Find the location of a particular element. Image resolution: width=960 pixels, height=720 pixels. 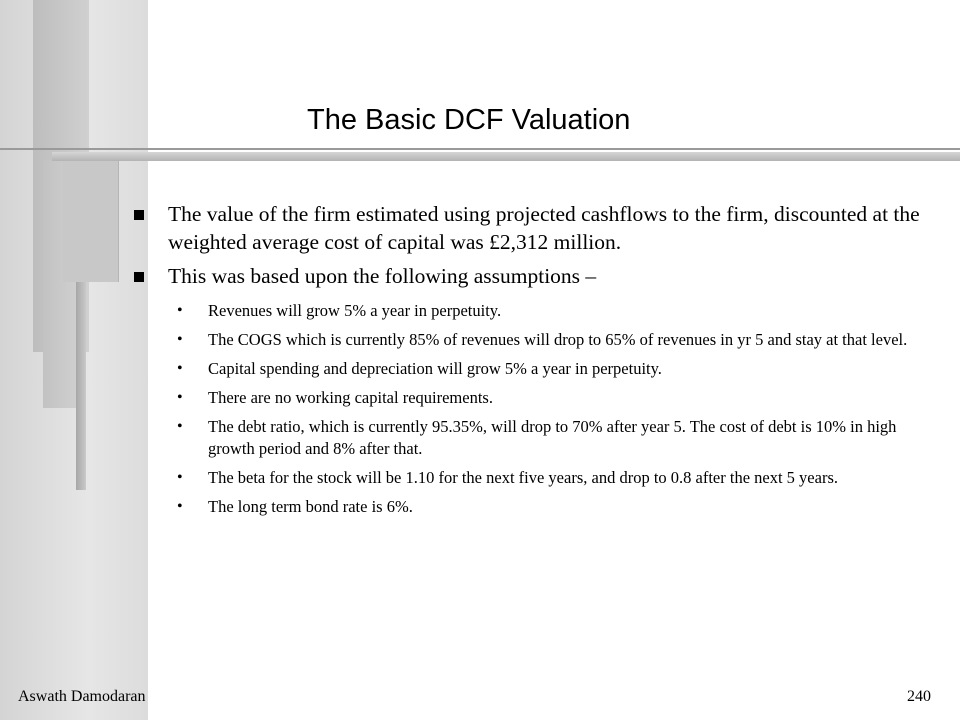

page-number: 240 is located at coordinates (919, 696).